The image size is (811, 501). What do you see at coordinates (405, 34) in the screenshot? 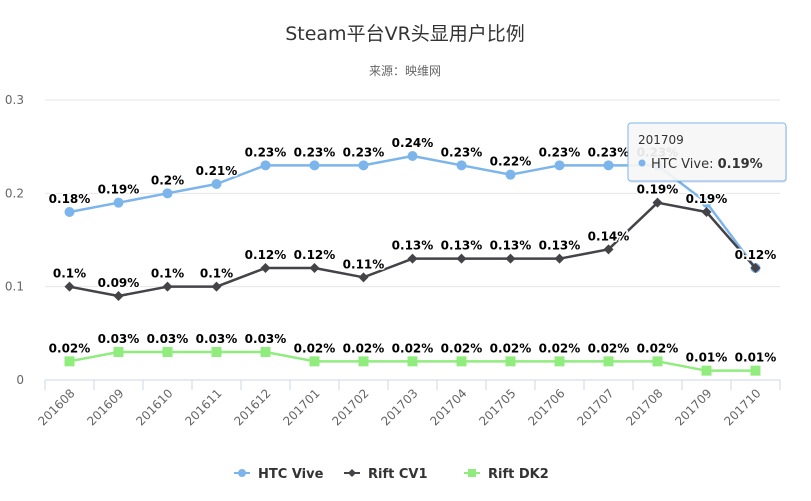
I see `chart-title: Steam平台VR头显用户比例` at bounding box center [405, 34].